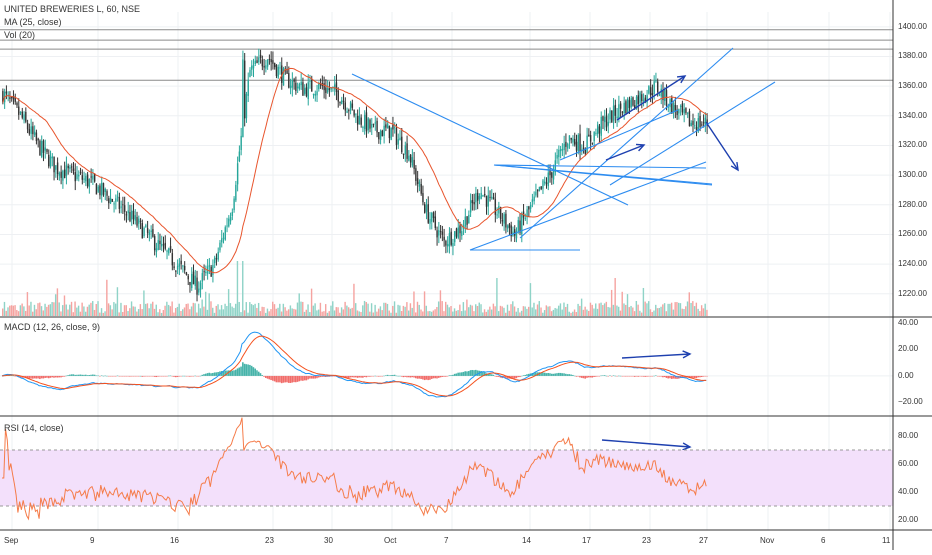 This screenshot has height=555, width=932. I want to click on volume-bars, so click(355, 288).